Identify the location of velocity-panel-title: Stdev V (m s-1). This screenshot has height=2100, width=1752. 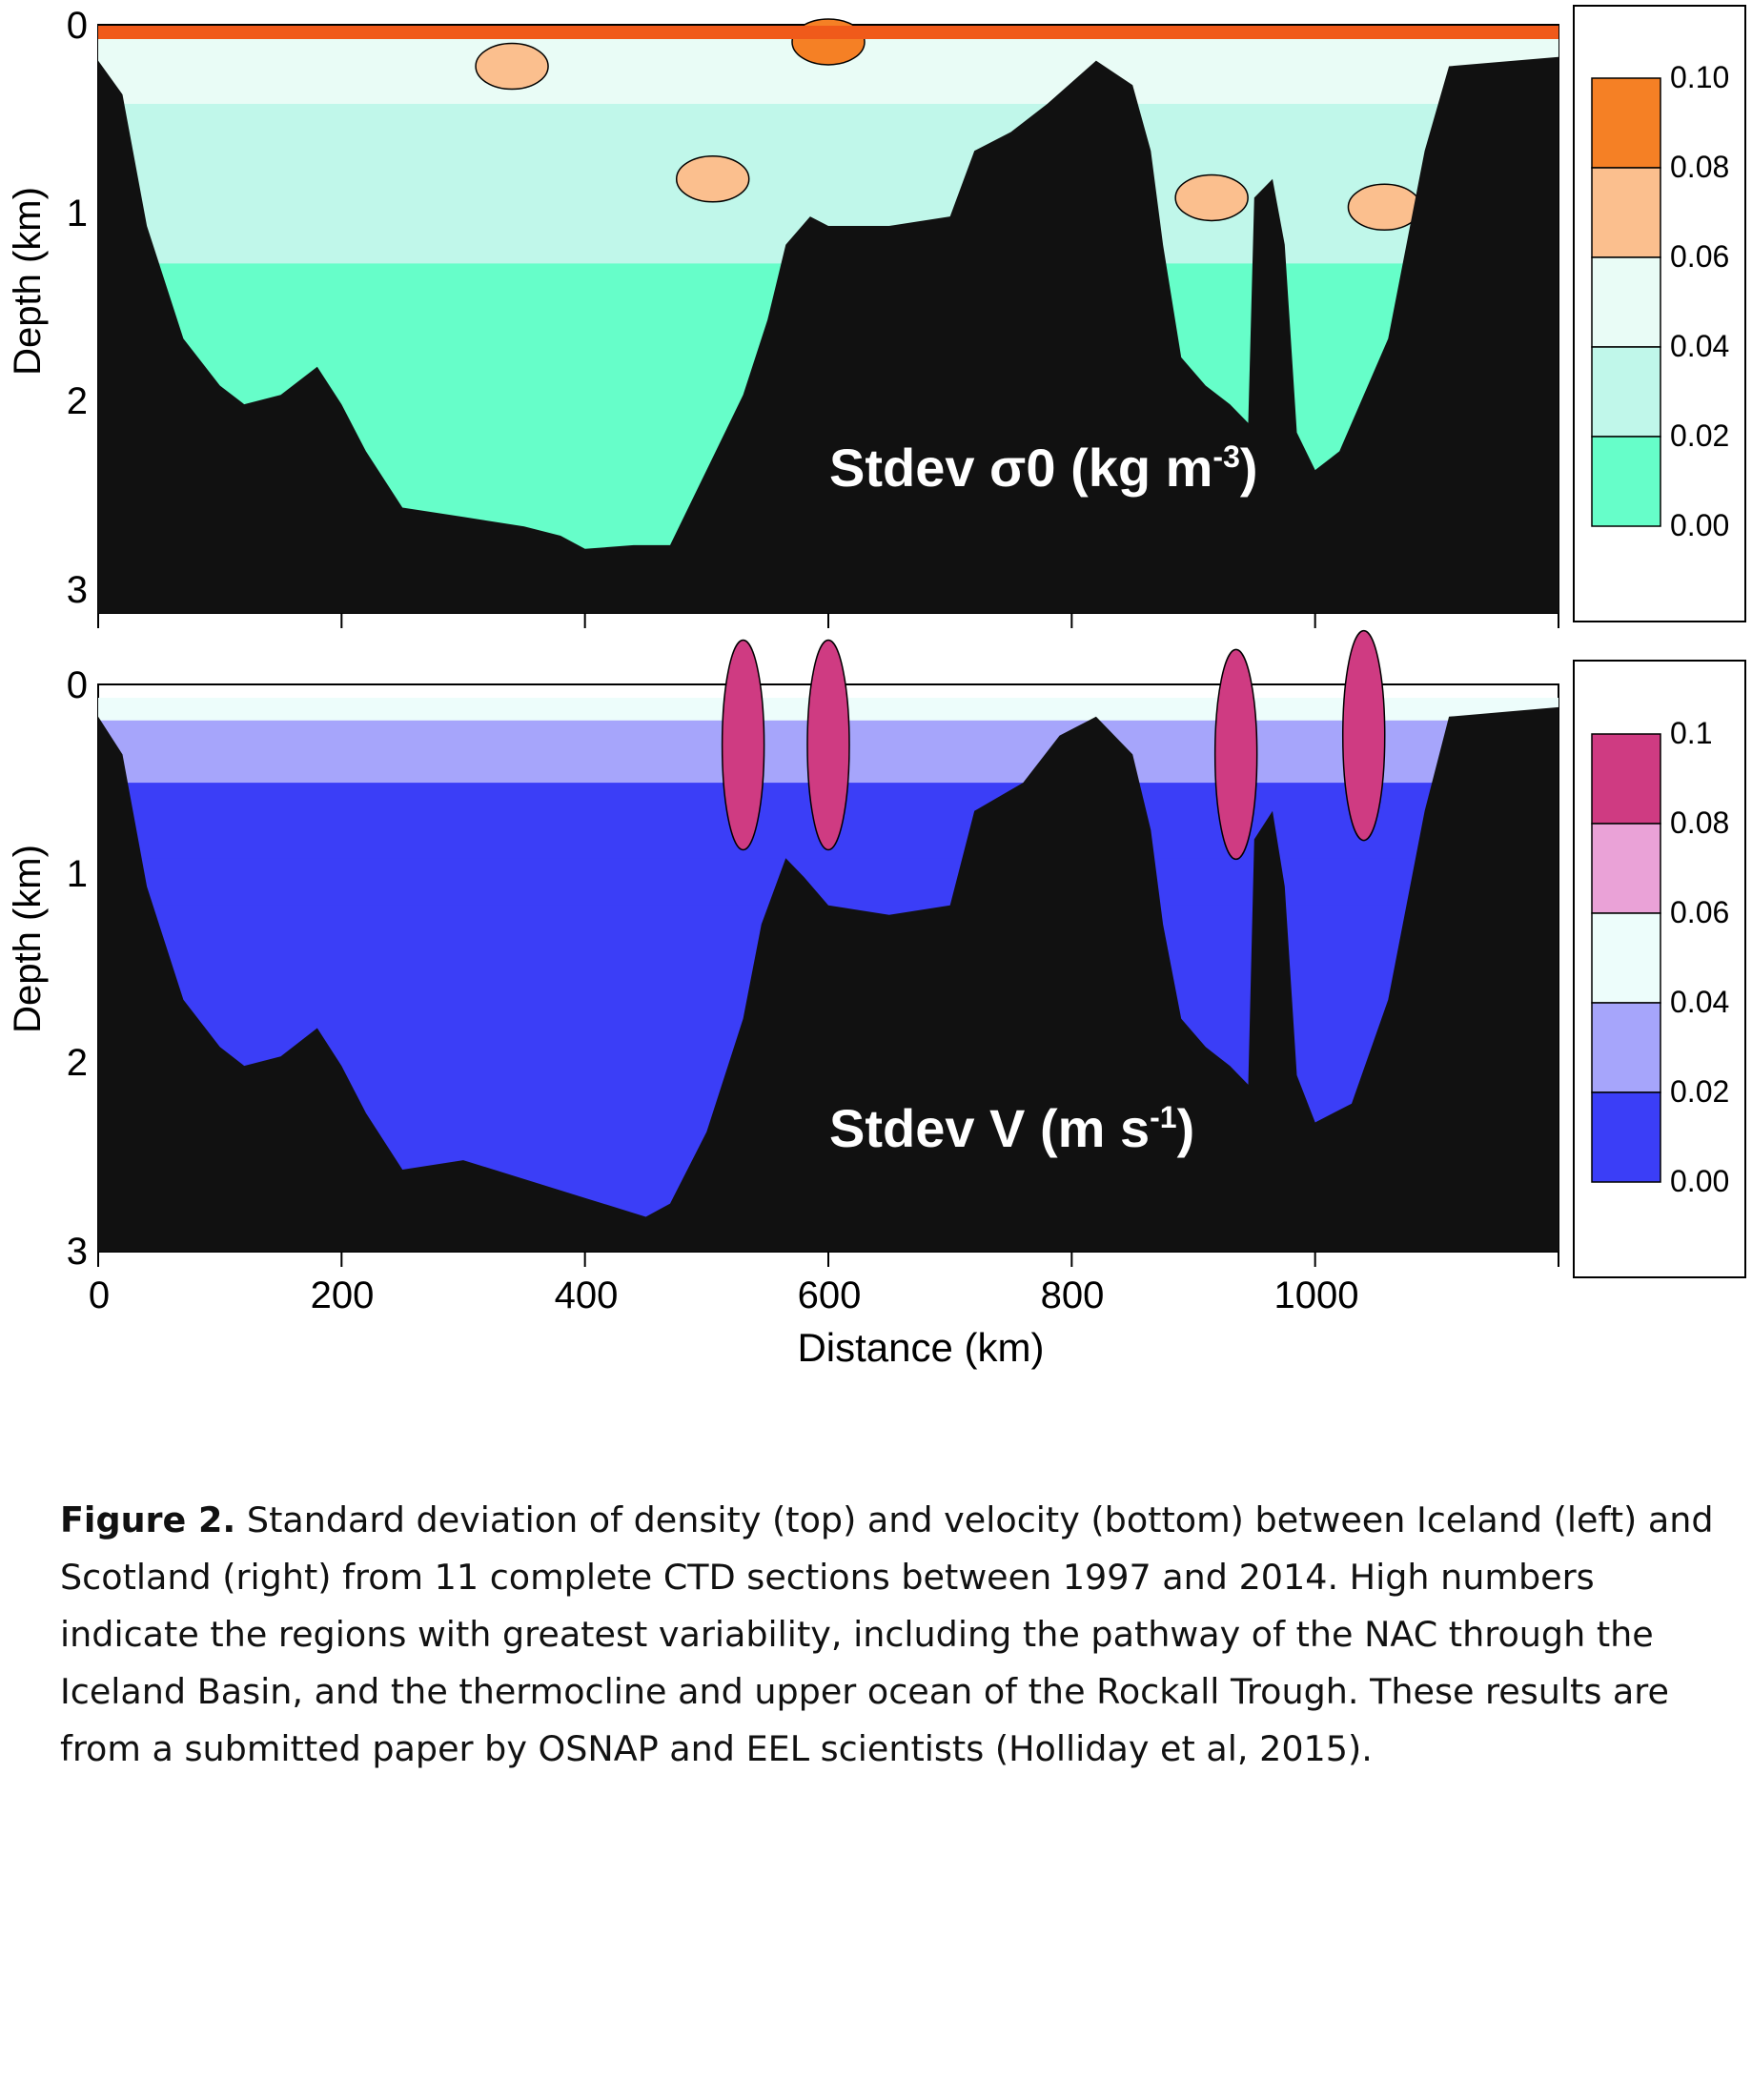
(1011, 1128).